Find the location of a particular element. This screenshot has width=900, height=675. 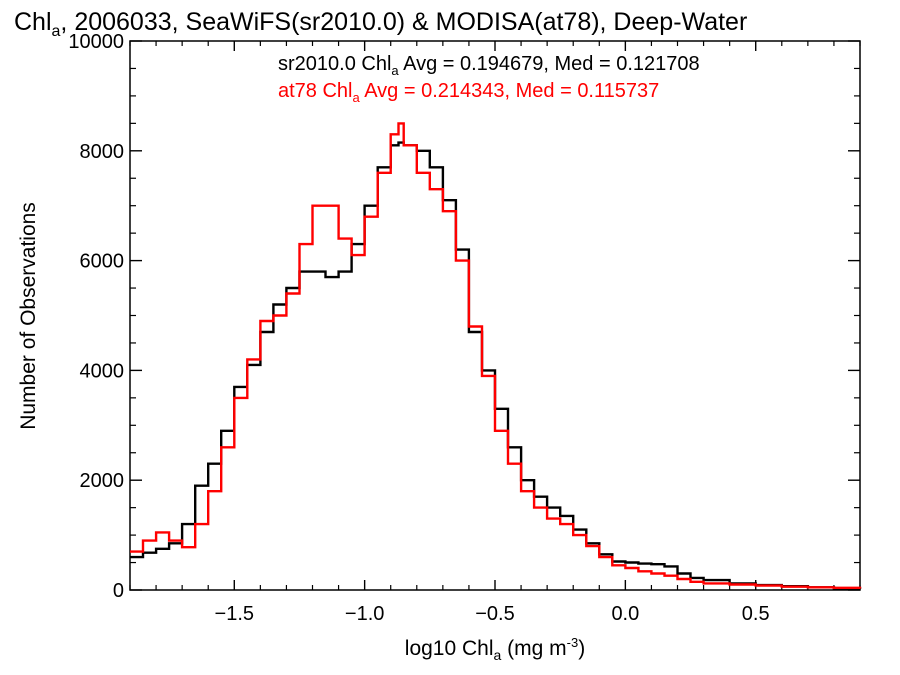

x-tick-label: −1.5 is located at coordinates (234, 614).